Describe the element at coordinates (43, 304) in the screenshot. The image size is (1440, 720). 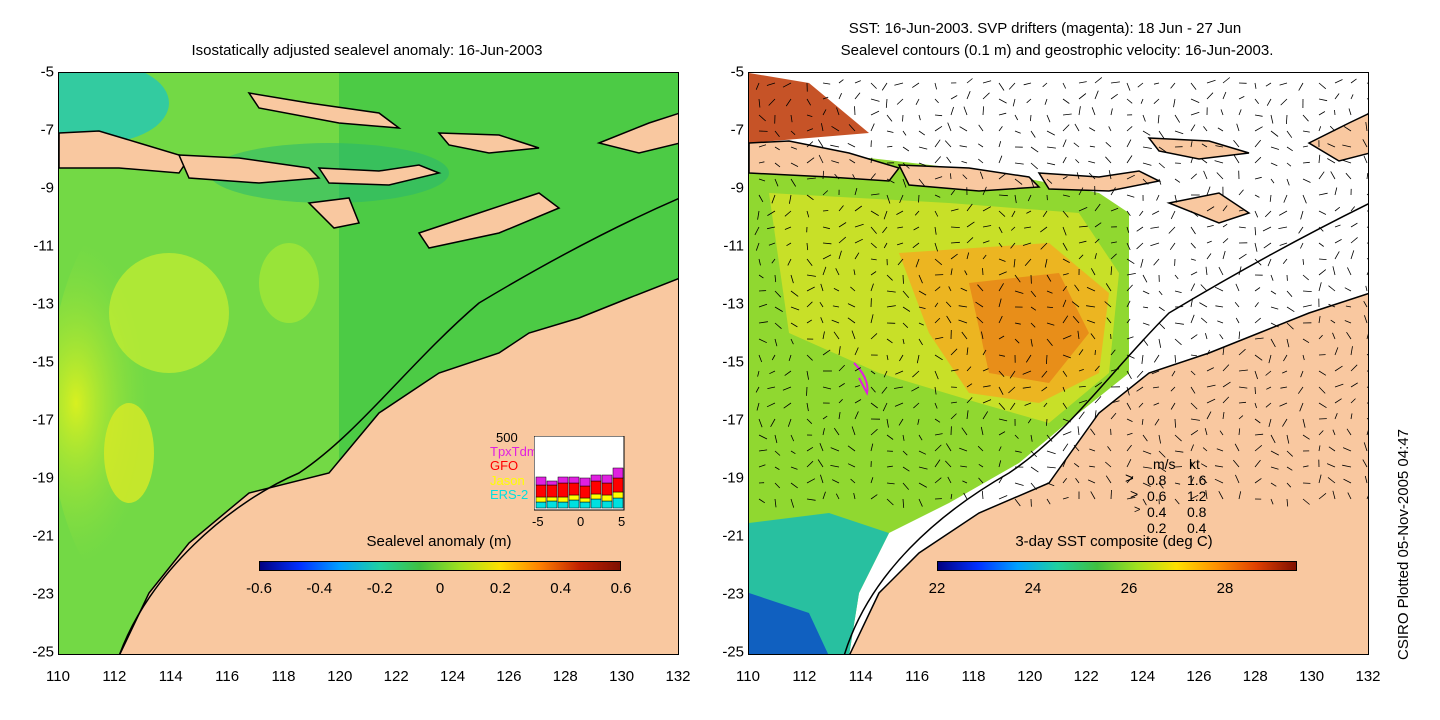
I see `y-tick-label: -13` at that location.